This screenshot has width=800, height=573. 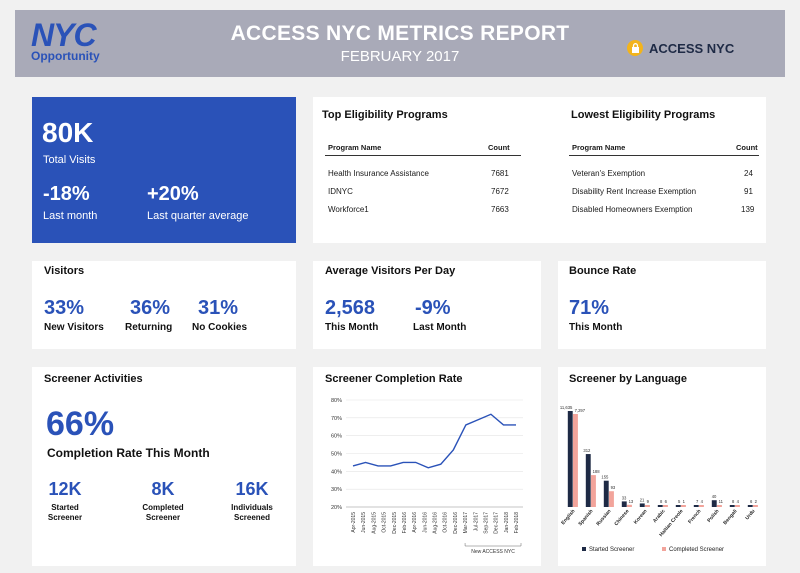 What do you see at coordinates (648, 501) in the screenshot?
I see `bar-value-label: 9` at bounding box center [648, 501].